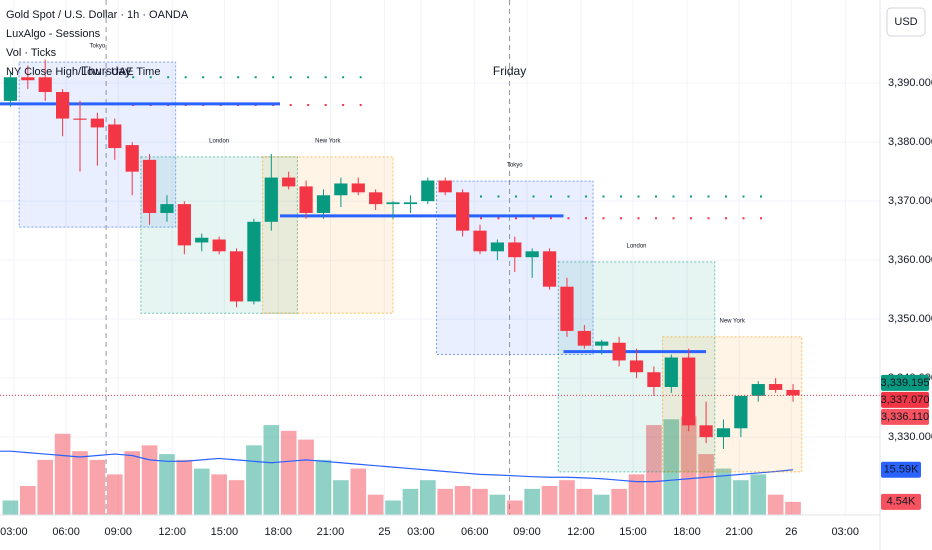 This screenshot has height=550, width=932. I want to click on indicator: Vol · Ticks, so click(31, 53).